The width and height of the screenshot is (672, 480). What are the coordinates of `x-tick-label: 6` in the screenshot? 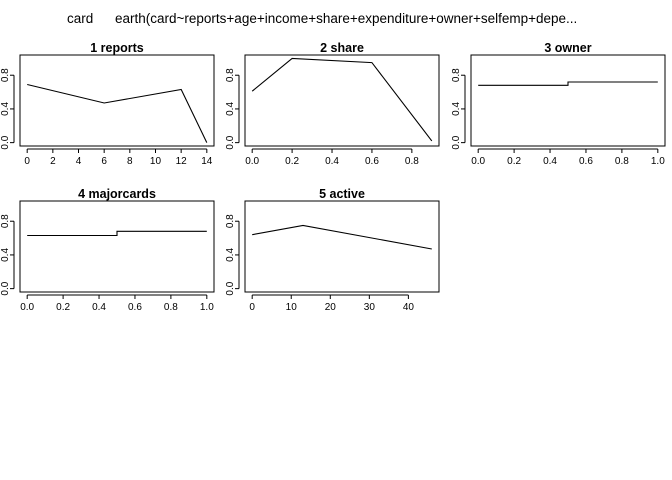 It's located at (104, 161).